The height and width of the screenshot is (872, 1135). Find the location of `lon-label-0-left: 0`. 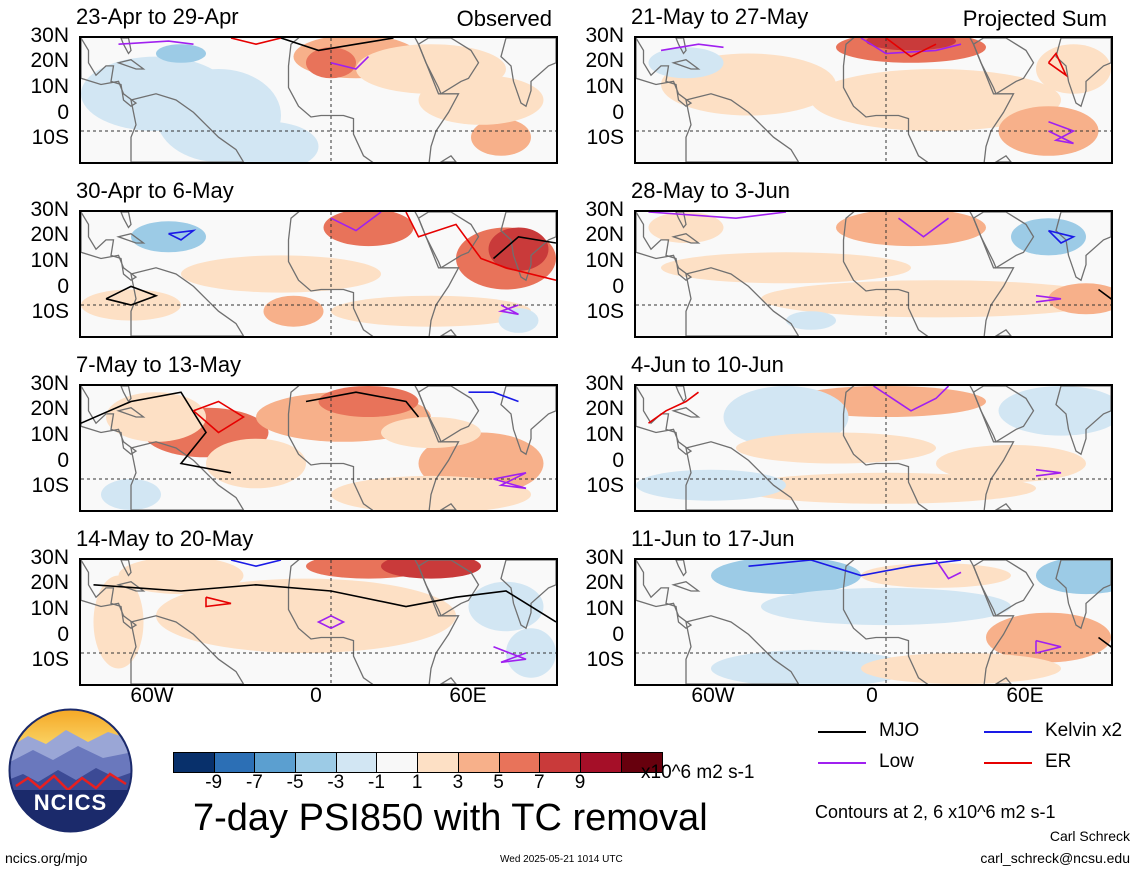

lon-label-0-left: 0 is located at coordinates (316, 695).